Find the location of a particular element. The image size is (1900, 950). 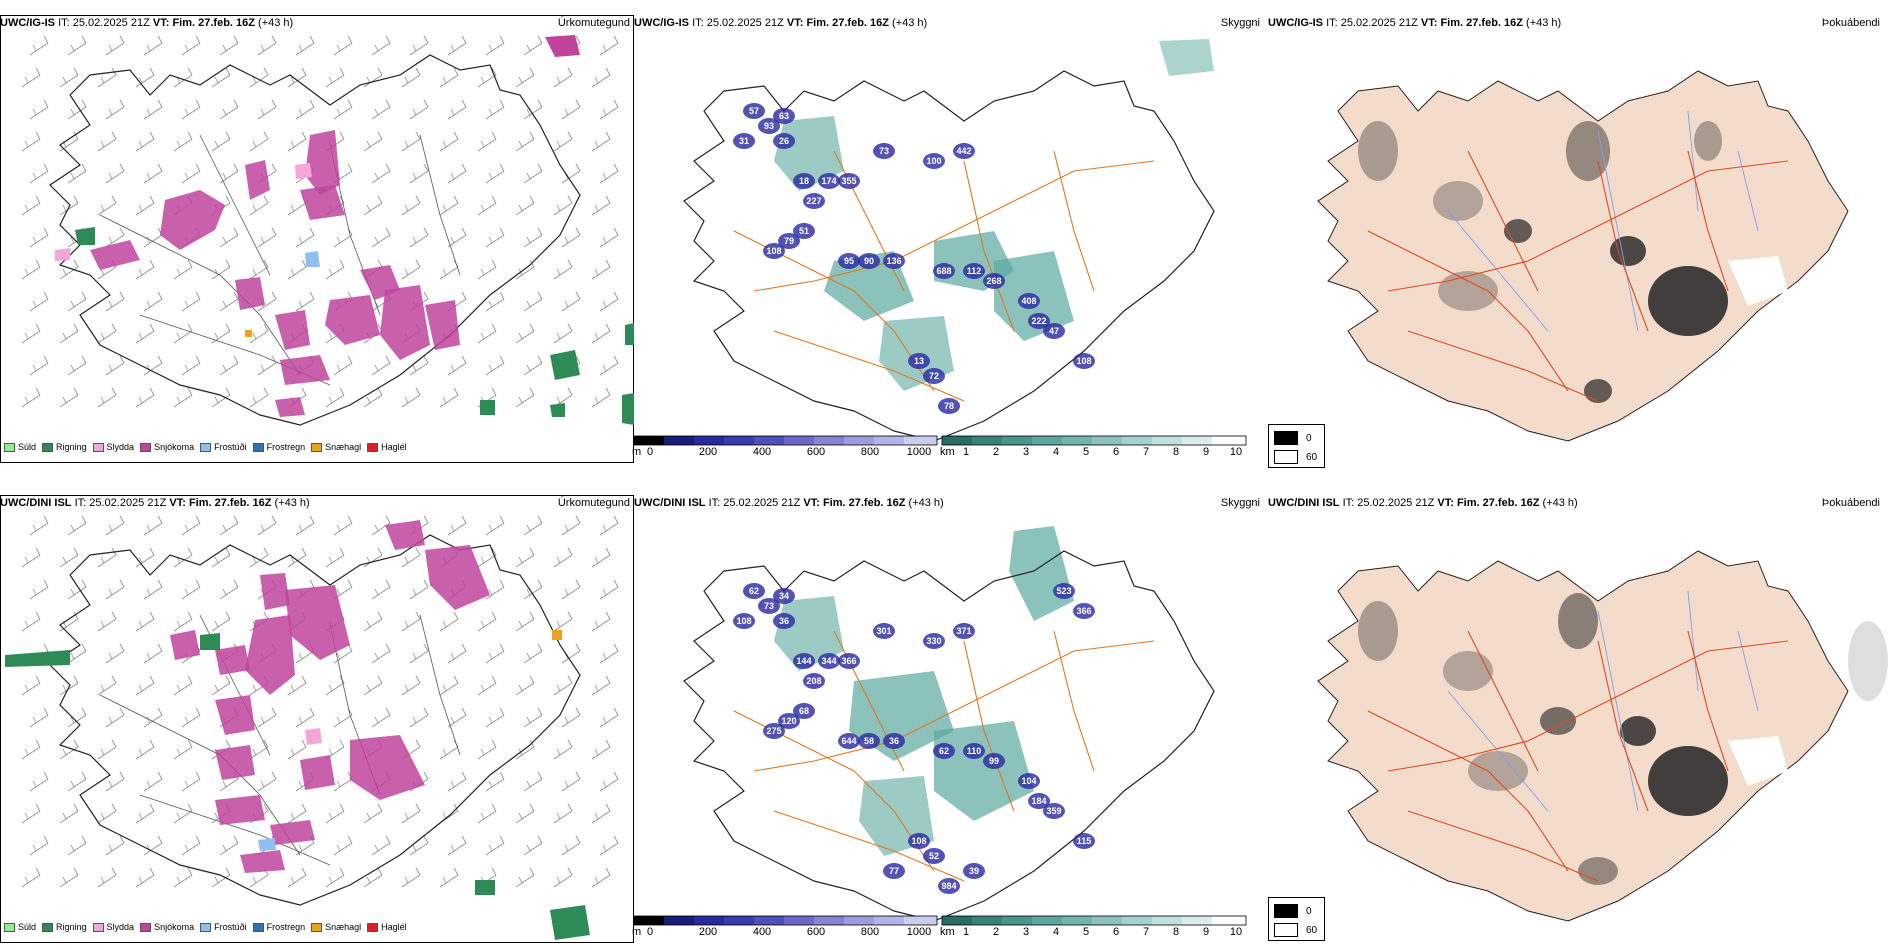

rivers is located at coordinates (1603, 221).